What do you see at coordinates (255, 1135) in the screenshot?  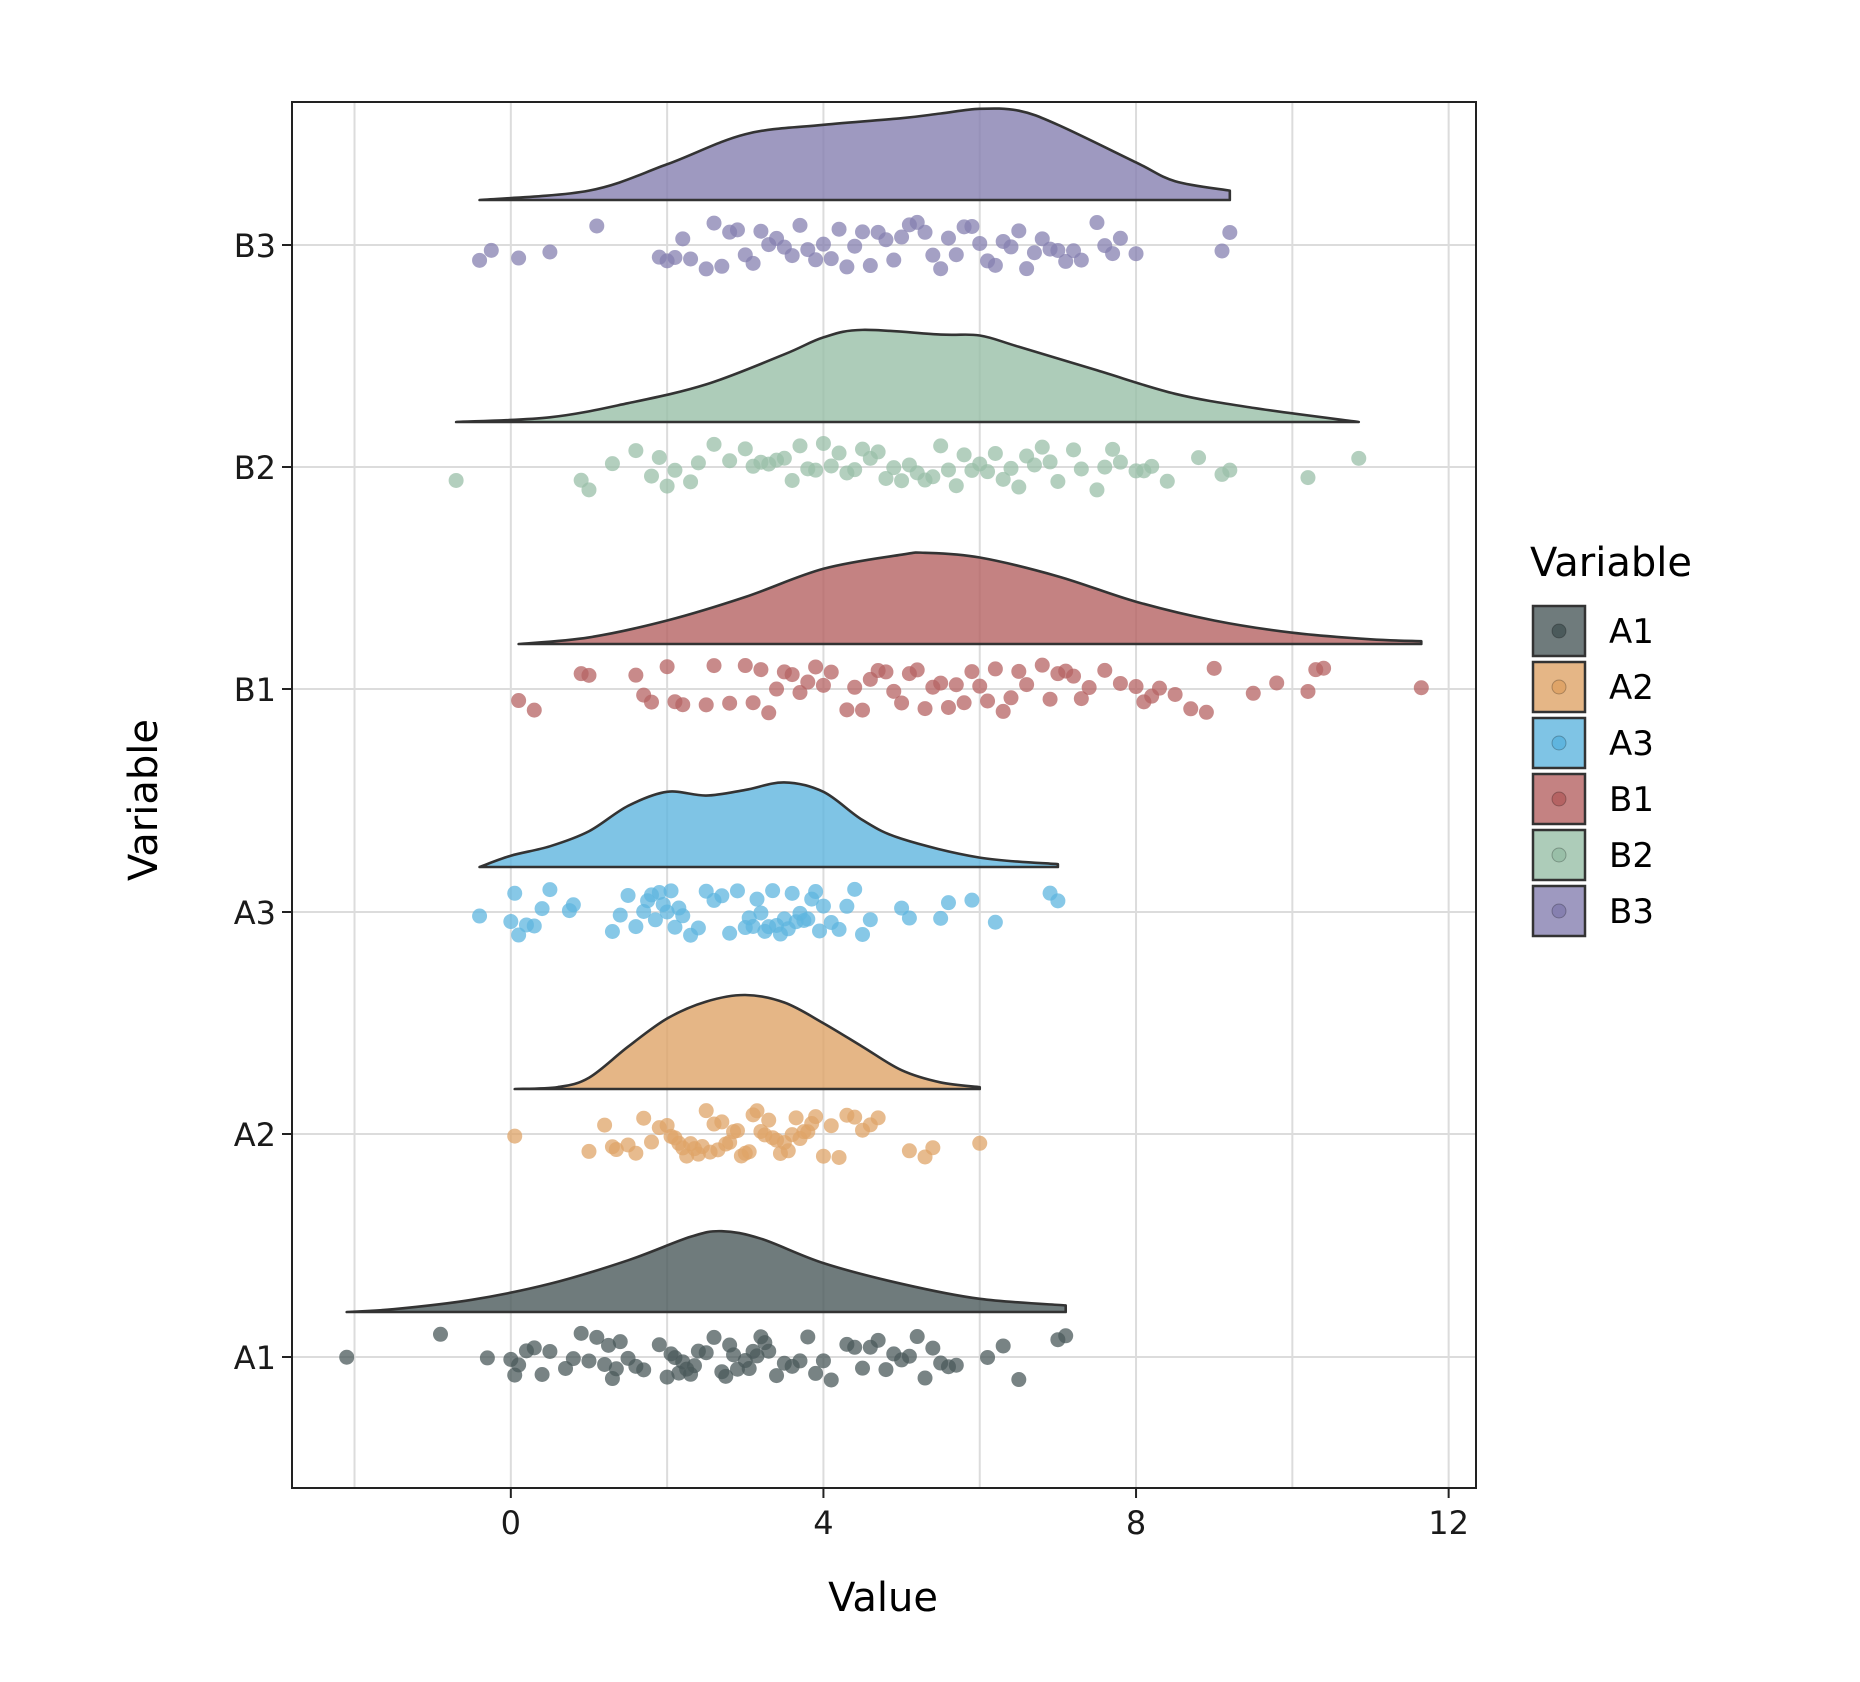 I see `y-tick-label: A2` at bounding box center [255, 1135].